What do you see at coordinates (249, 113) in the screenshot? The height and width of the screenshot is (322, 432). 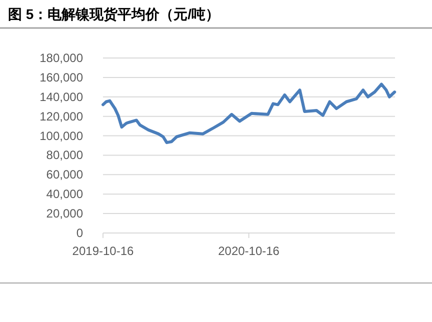 I see `line-series` at bounding box center [249, 113].